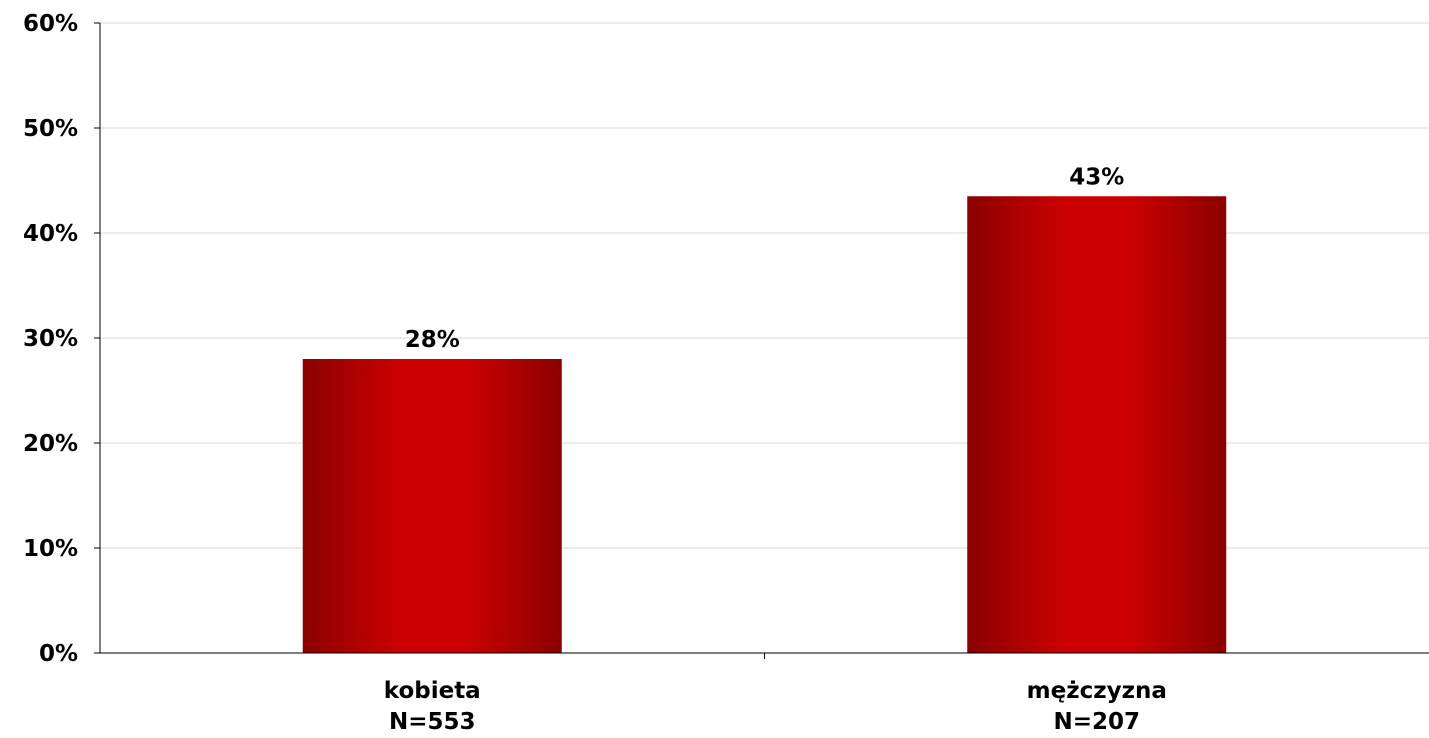 This screenshot has width=1429, height=738. I want to click on x-category-label: mężczyzna, so click(1097, 691).